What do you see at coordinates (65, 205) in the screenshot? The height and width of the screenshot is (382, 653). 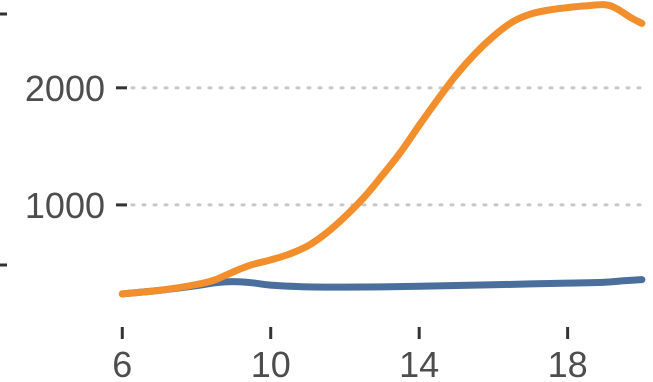 I see `y-tick-label: 1000` at bounding box center [65, 205].